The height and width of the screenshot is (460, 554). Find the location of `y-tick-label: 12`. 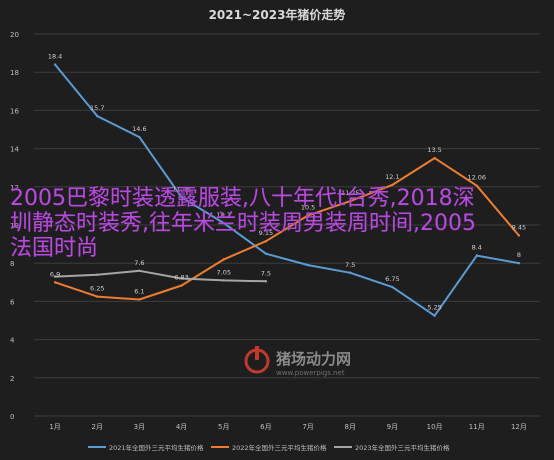

y-tick-label: 12 is located at coordinates (14, 188).